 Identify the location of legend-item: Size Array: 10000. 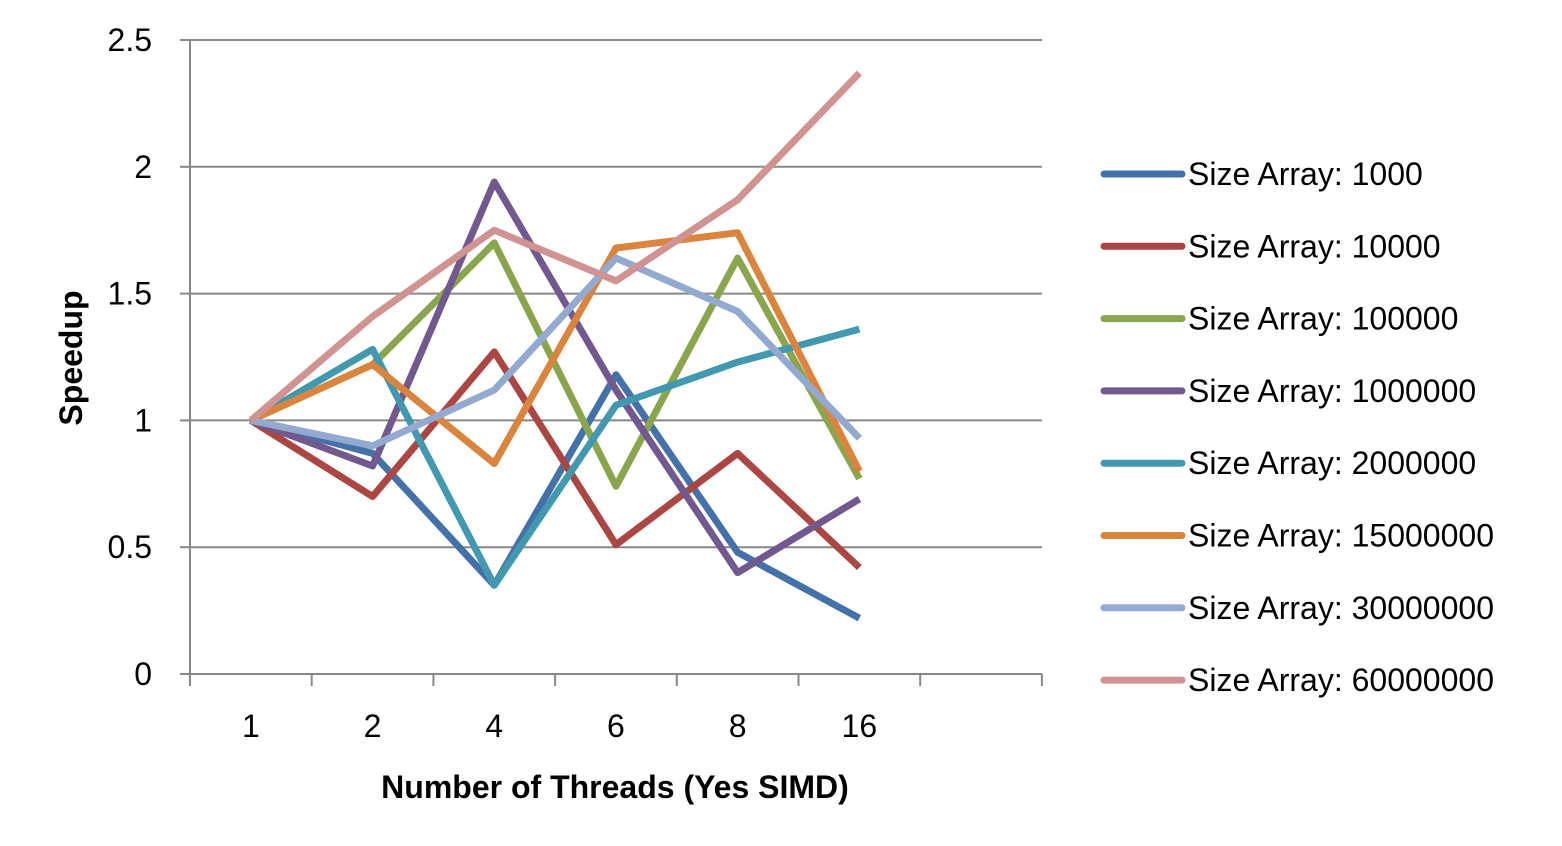
(1270, 246).